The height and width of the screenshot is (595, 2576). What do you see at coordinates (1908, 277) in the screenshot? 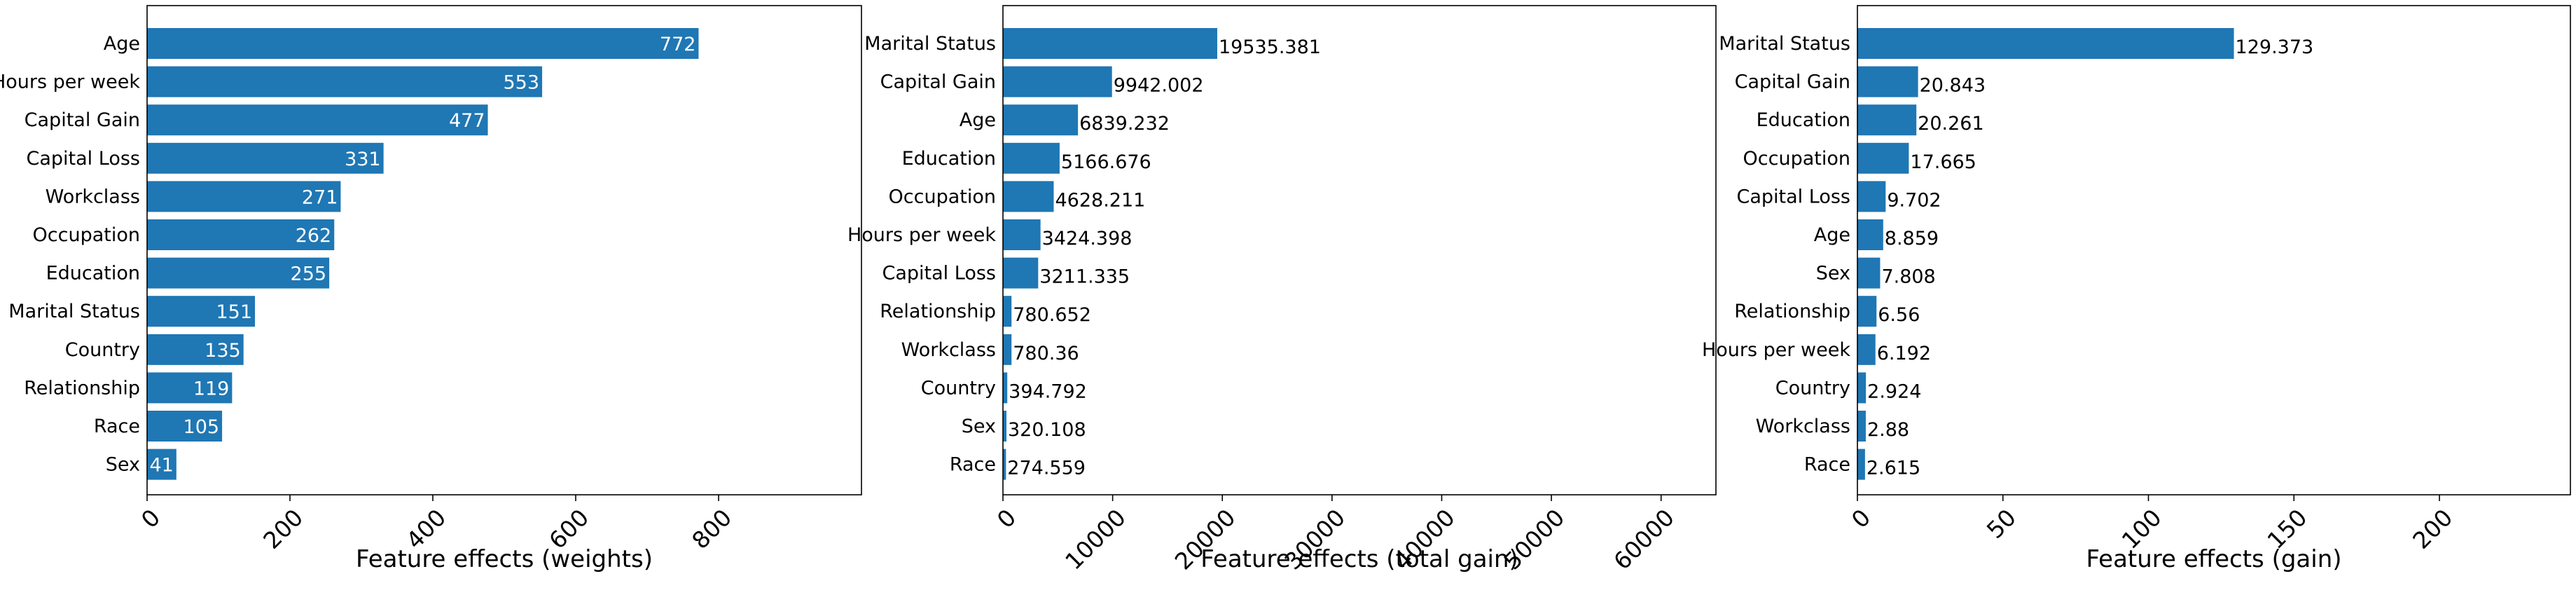
I see `value-label: 7.808` at bounding box center [1908, 277].